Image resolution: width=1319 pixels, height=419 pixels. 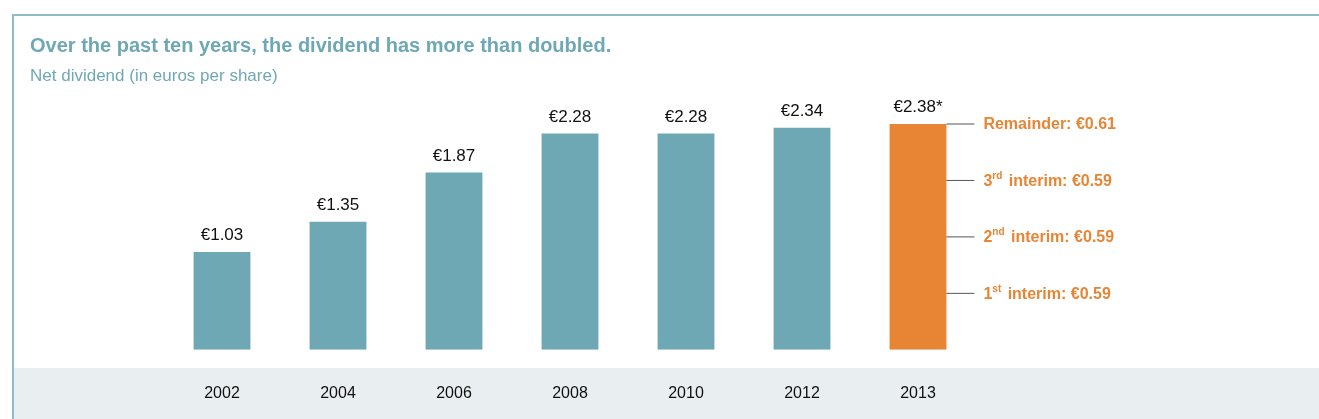 What do you see at coordinates (802, 110) in the screenshot?
I see `data-label: €2.34` at bounding box center [802, 110].